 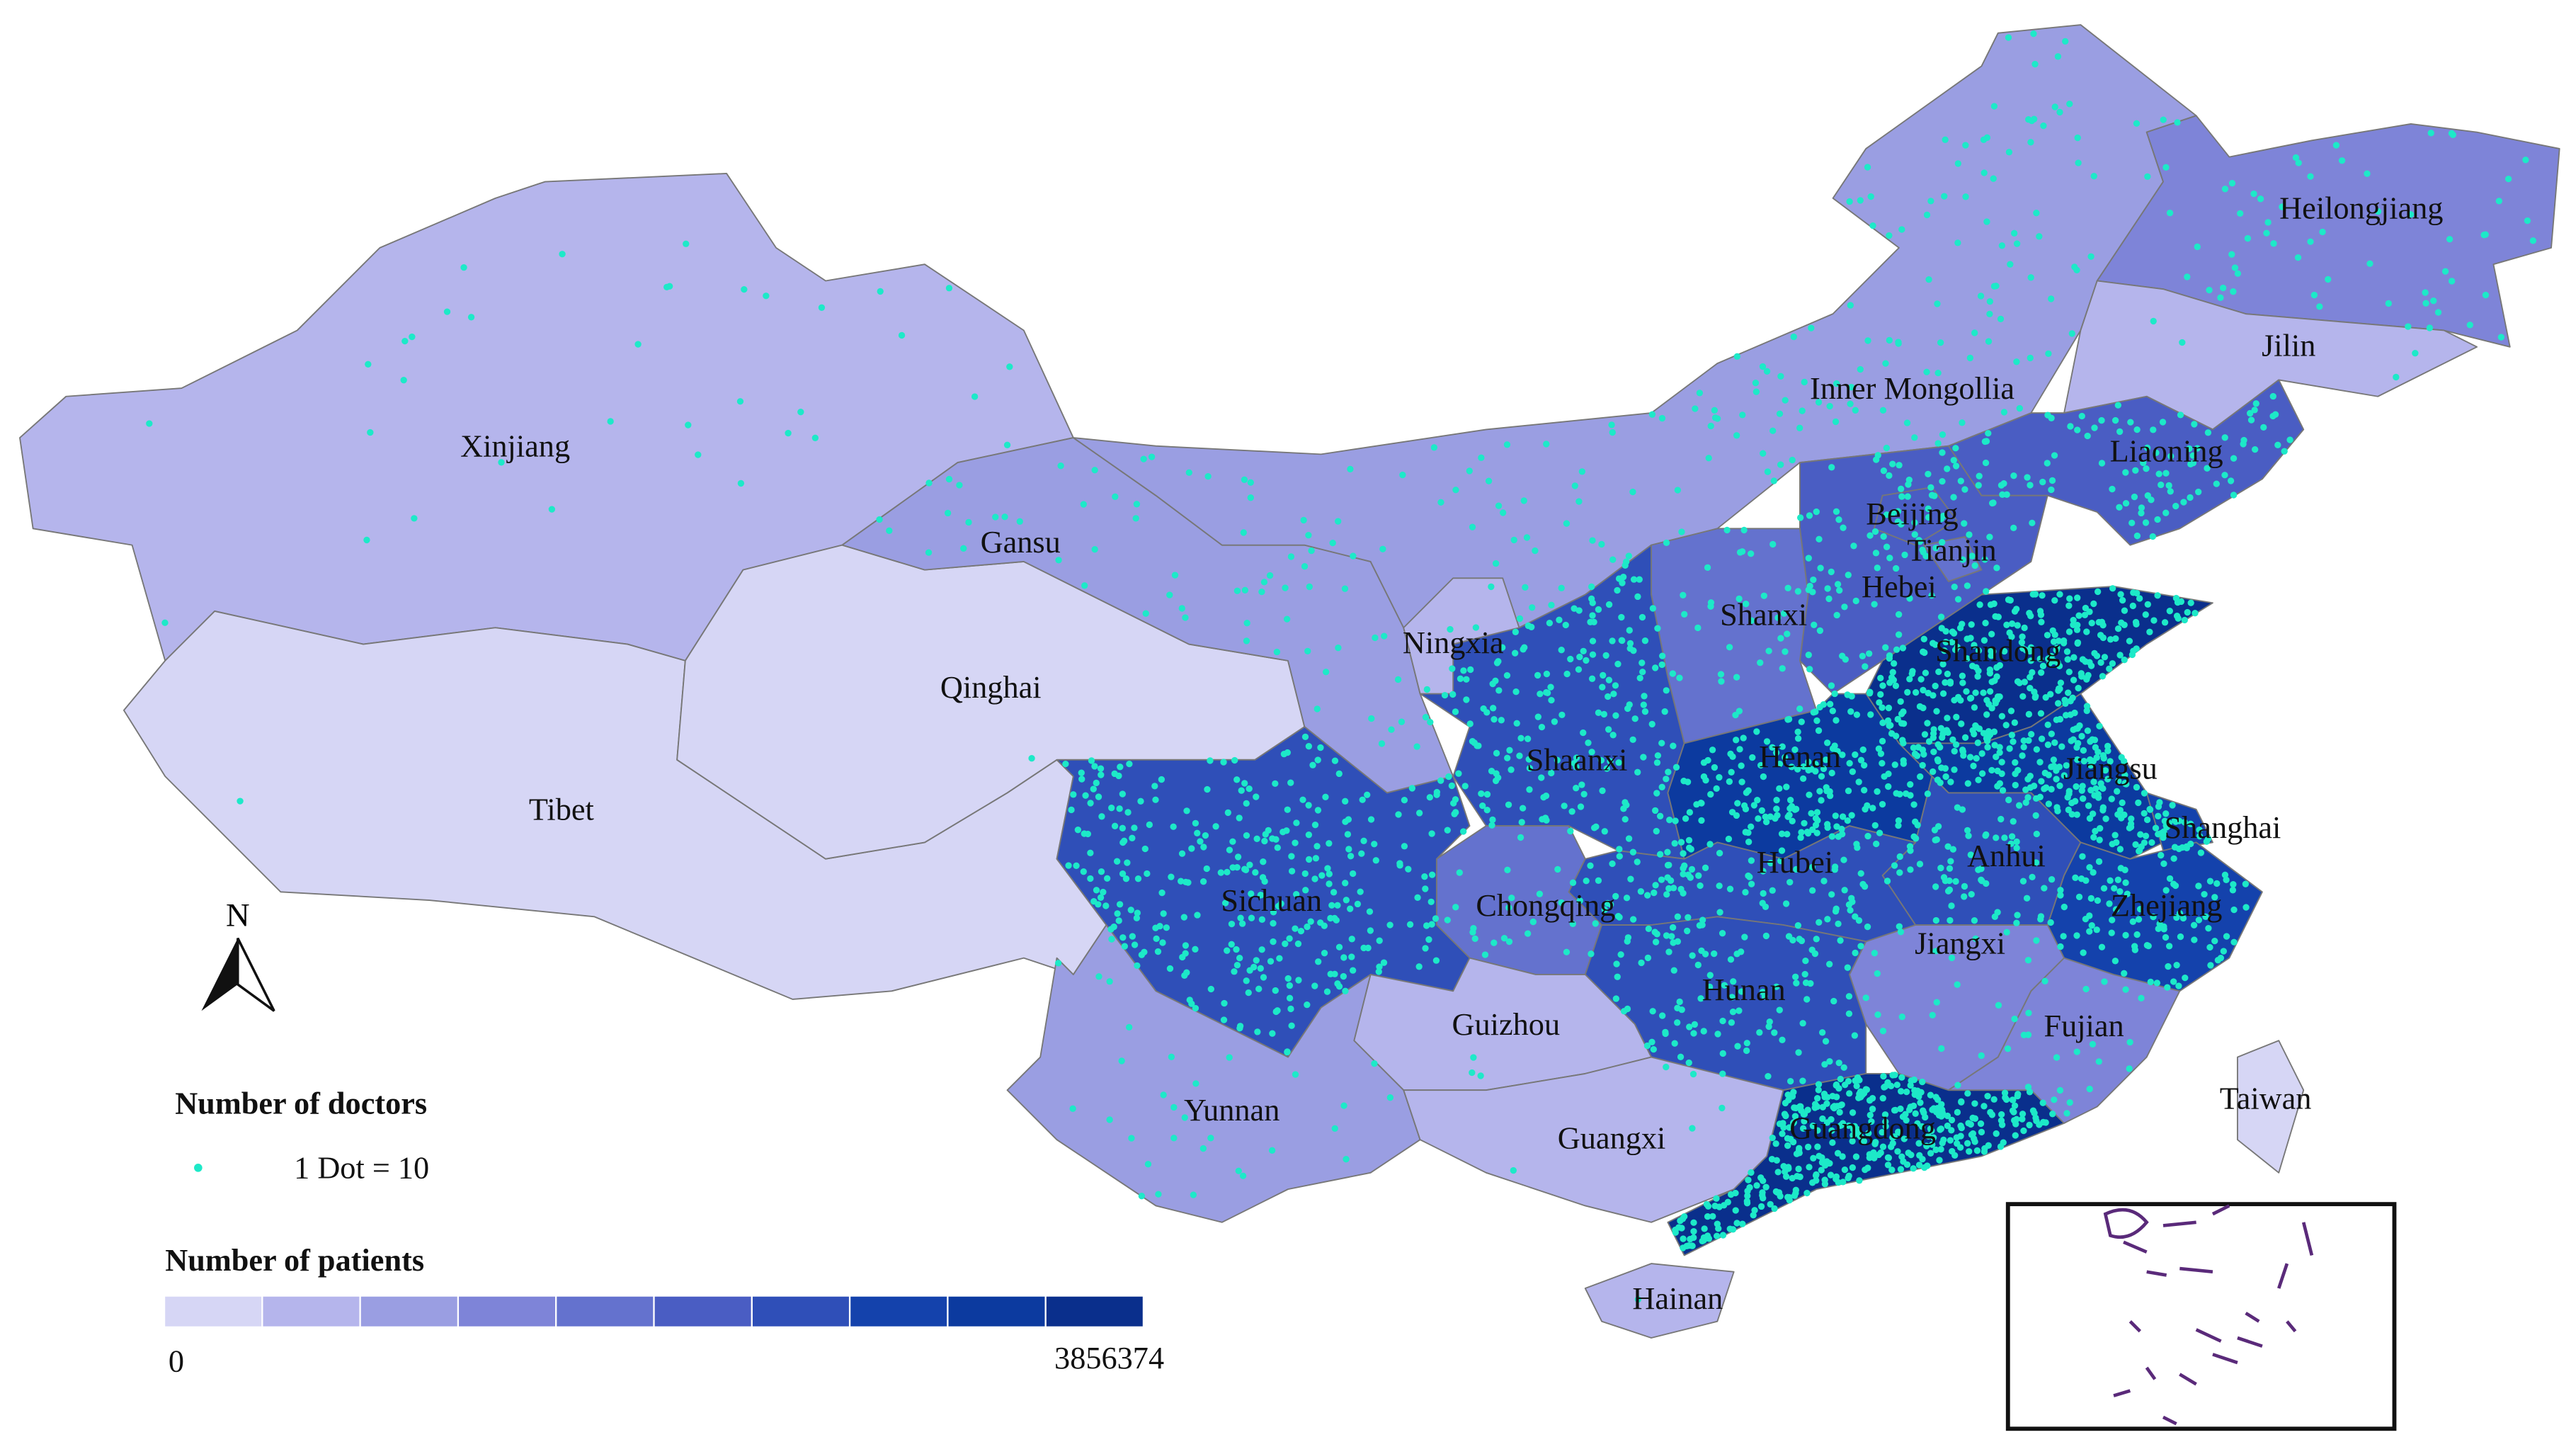 I want to click on patients-max: 3856374, so click(x=1109, y=1358).